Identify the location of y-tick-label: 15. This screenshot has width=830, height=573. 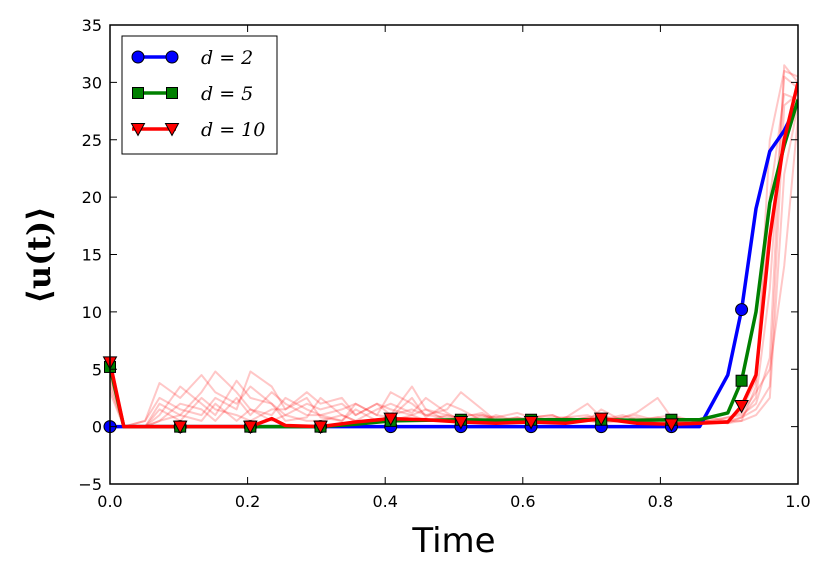
(92, 255).